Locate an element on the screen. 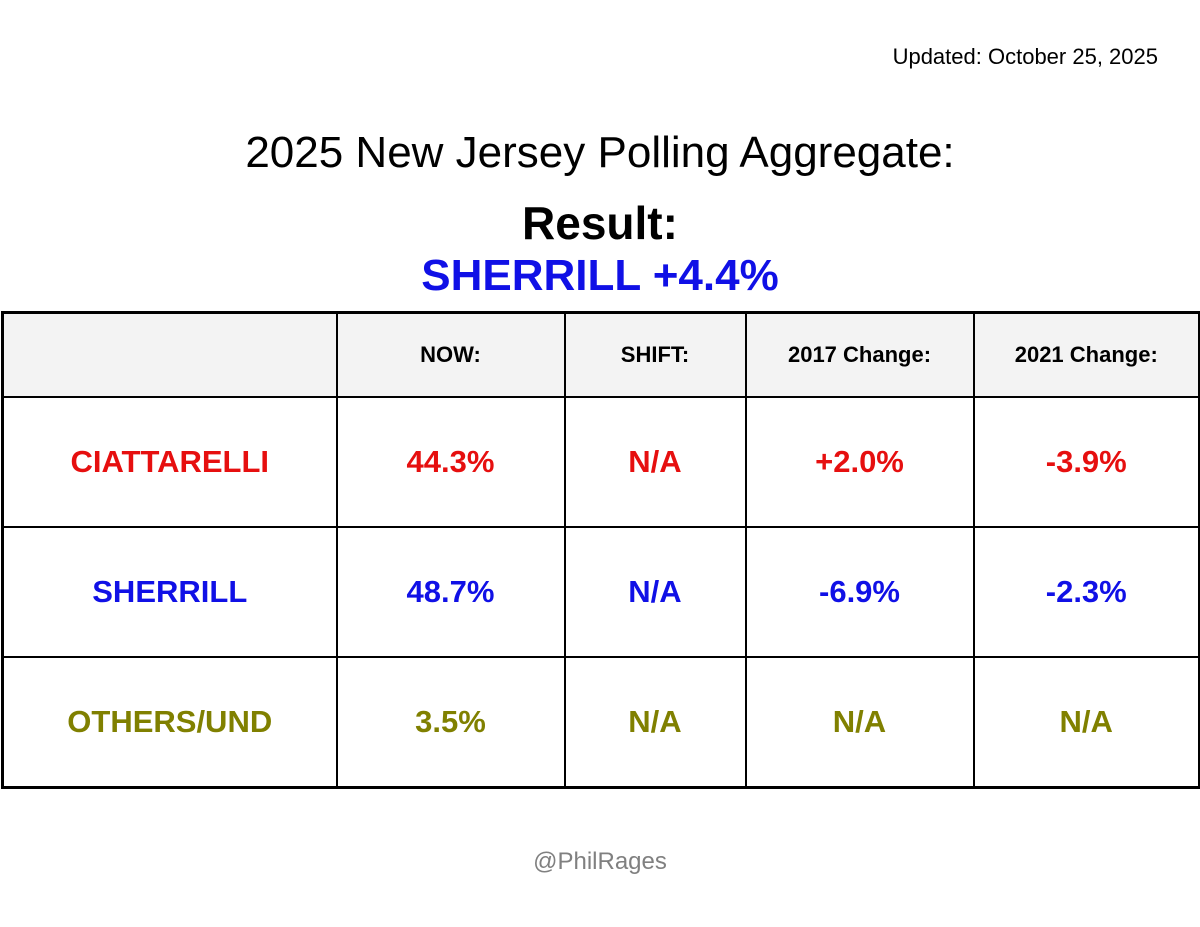 Image resolution: width=1200 pixels, height=927 pixels. table-row: CIATTARELLI 44.3% N/A +2.0% -3.9% is located at coordinates (600, 462).